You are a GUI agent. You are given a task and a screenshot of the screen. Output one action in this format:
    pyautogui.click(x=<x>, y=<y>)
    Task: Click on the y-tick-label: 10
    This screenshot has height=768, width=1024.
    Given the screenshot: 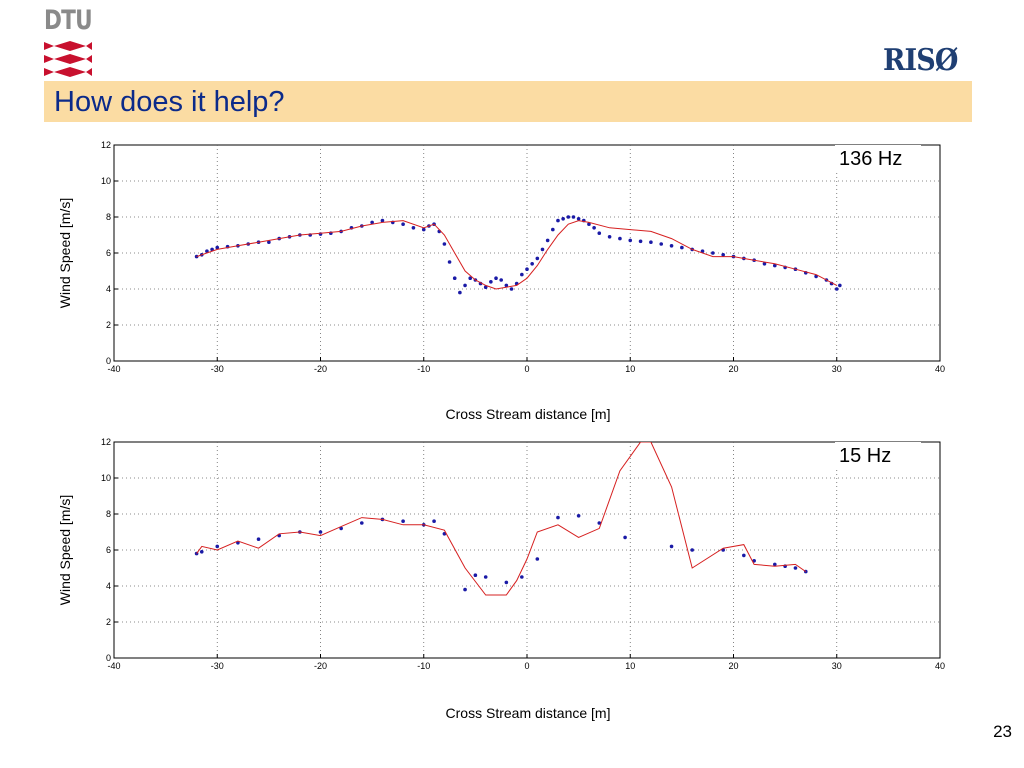 What is the action you would take?
    pyautogui.click(x=106, y=478)
    